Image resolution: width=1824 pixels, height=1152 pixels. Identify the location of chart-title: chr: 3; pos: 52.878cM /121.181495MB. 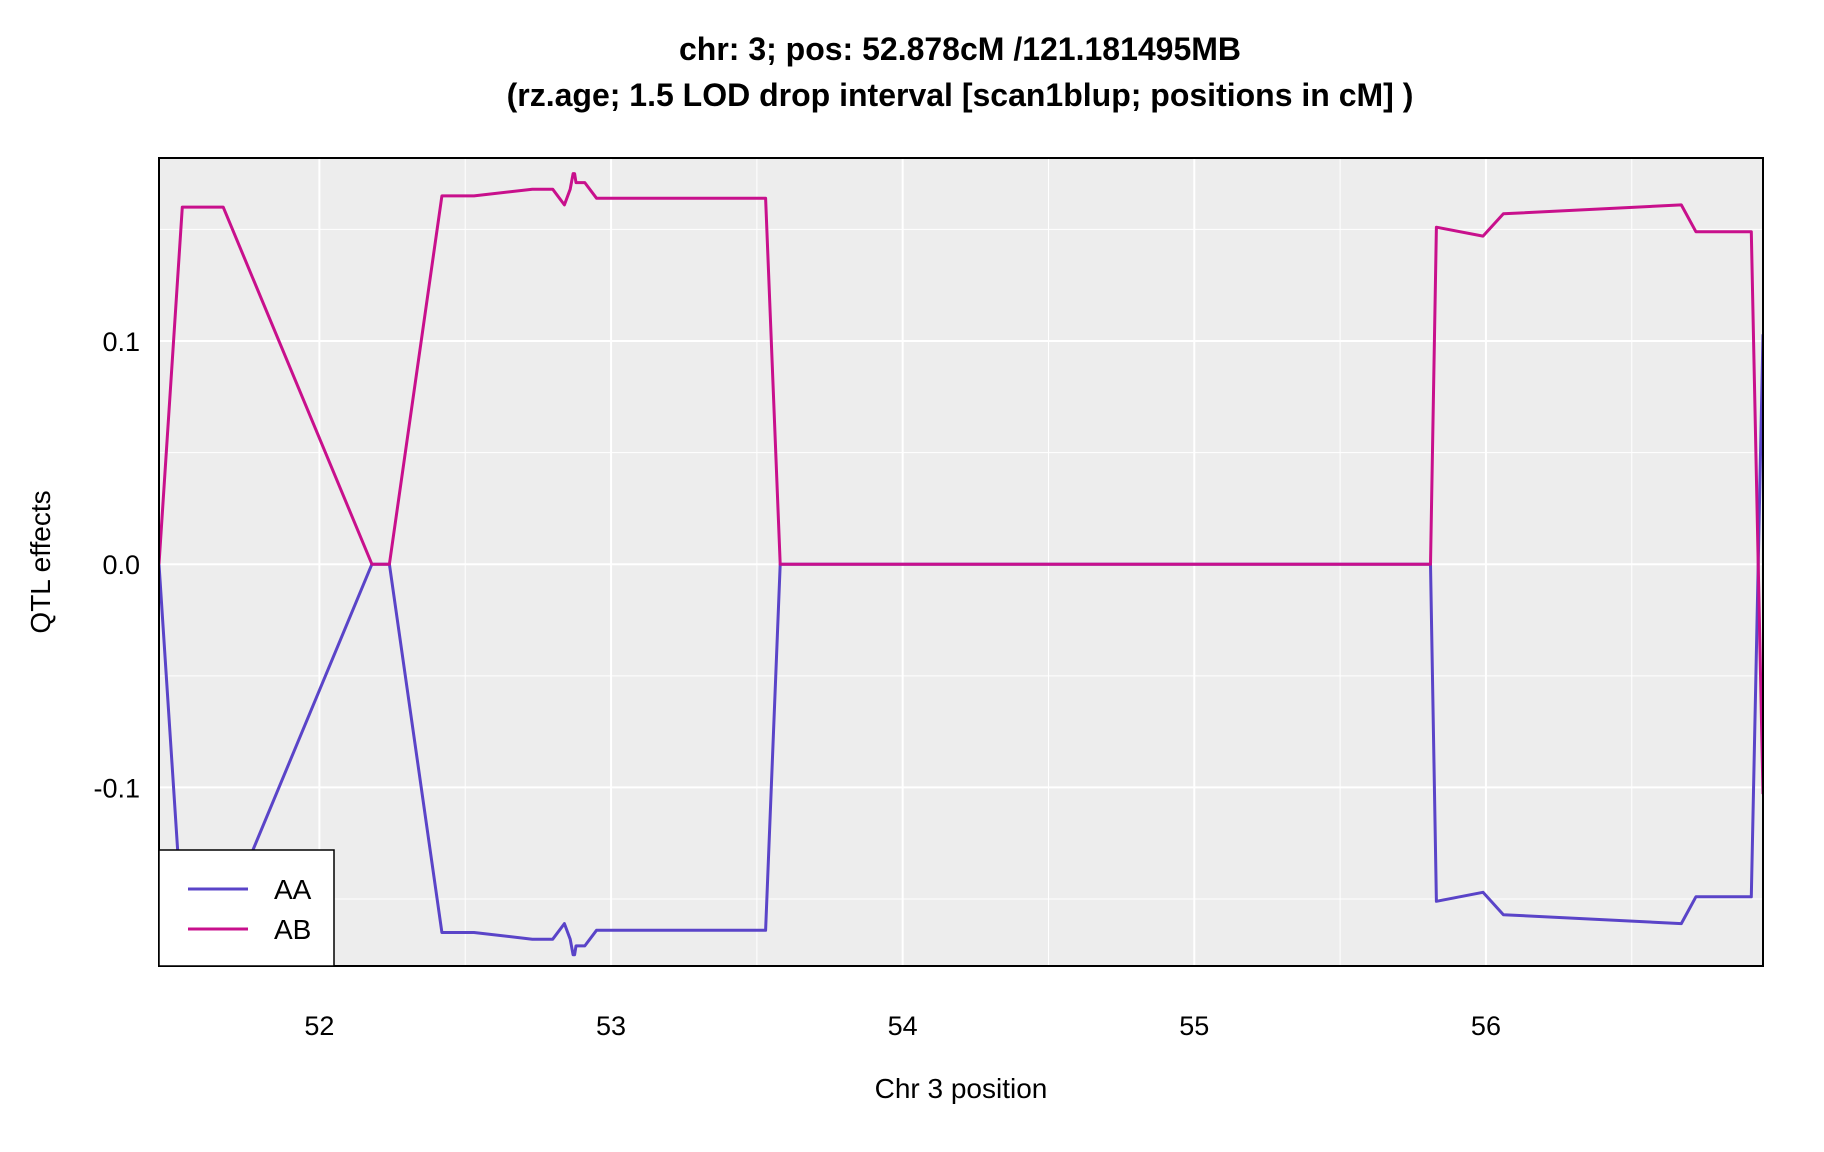
(960, 49).